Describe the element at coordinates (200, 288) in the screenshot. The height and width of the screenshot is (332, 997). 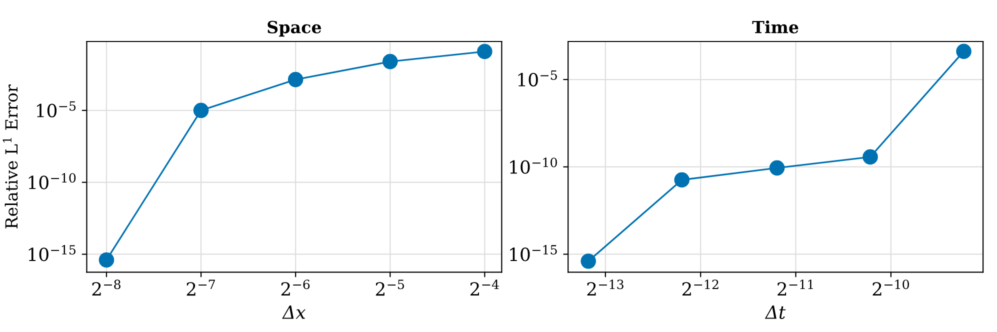
I see `x-tick-label: 2$^{−7}$` at that location.